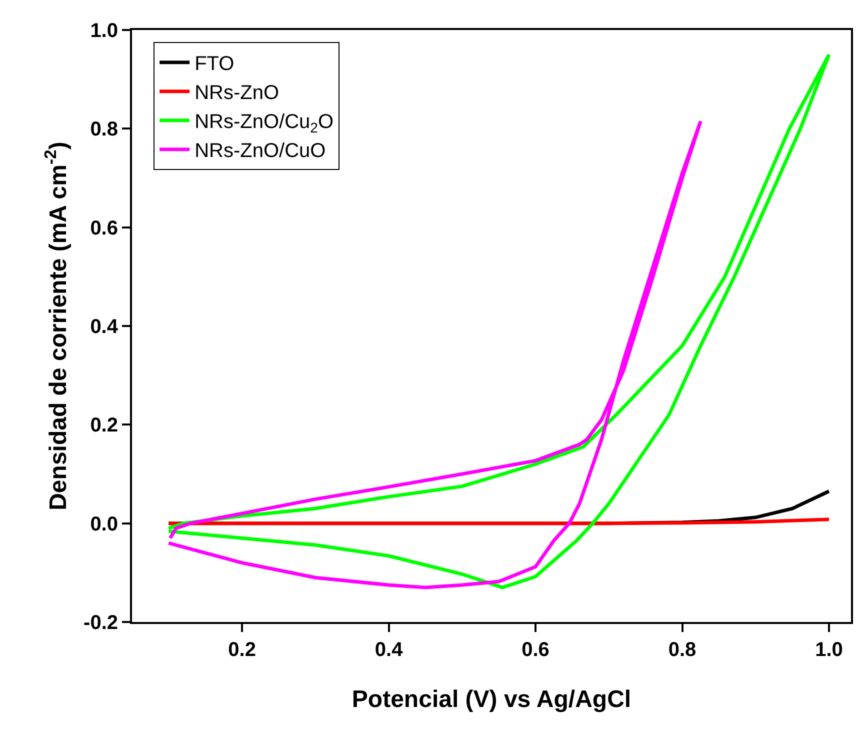 Image resolution: width=856 pixels, height=731 pixels. I want to click on y-tick-label: 1.0, so click(104, 31).